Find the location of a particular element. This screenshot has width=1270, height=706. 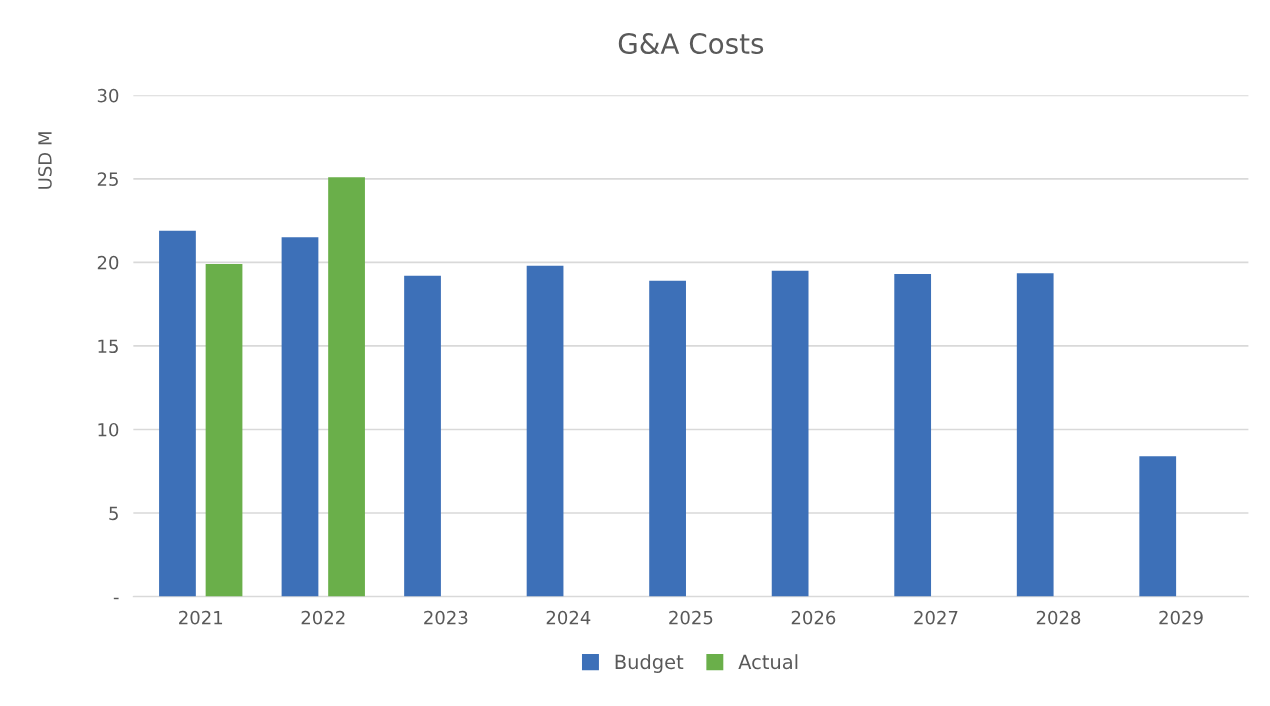

legend-label: Budget is located at coordinates (649, 663).